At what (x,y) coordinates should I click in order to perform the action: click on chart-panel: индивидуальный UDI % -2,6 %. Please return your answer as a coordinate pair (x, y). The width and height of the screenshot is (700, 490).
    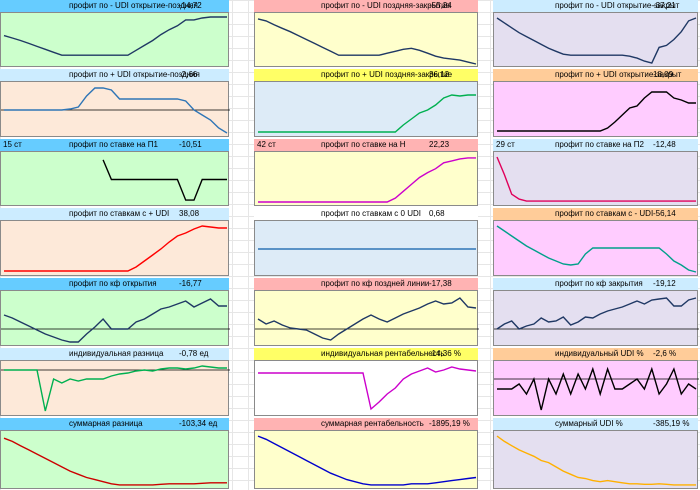
    Looking at the image, I should click on (596, 382).